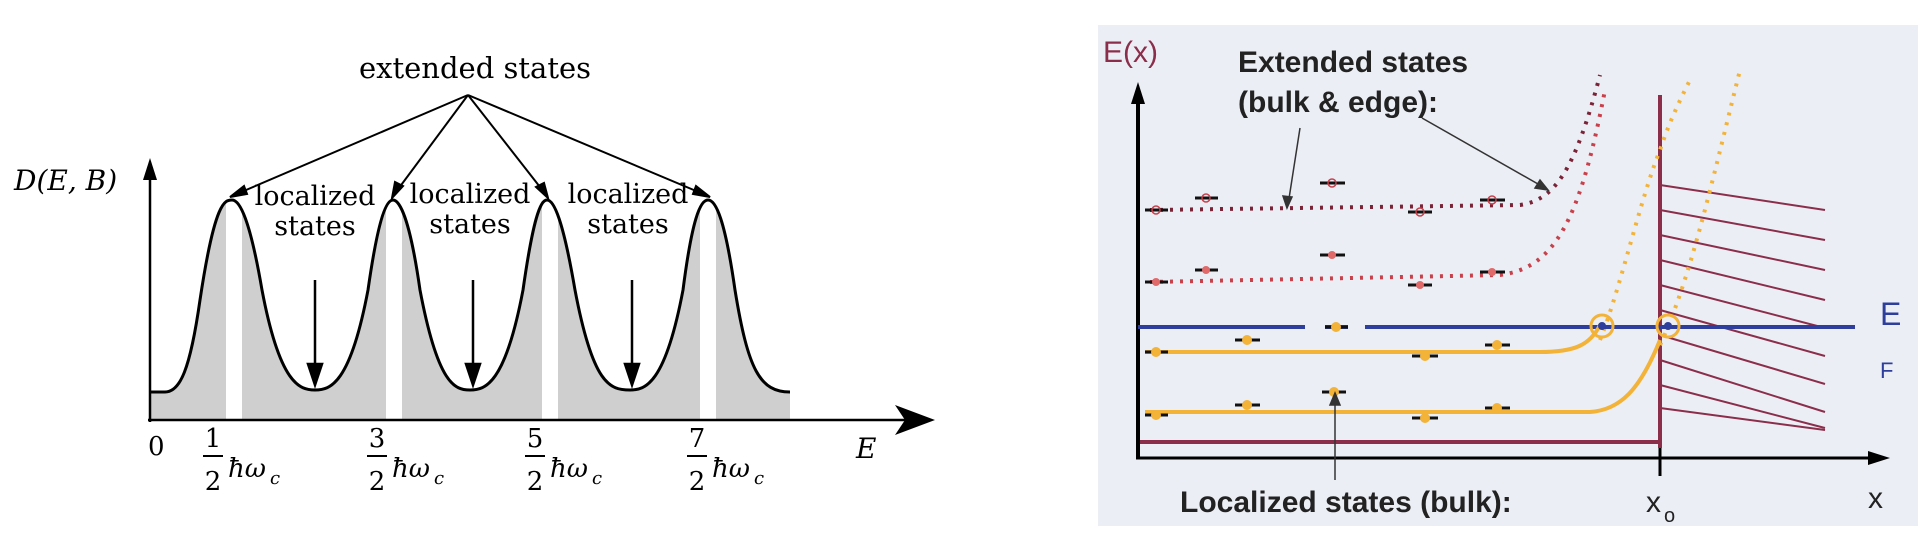 This screenshot has width=1928, height=556. I want to click on localized-states-title: Localized states (bulk):, so click(1346, 502).